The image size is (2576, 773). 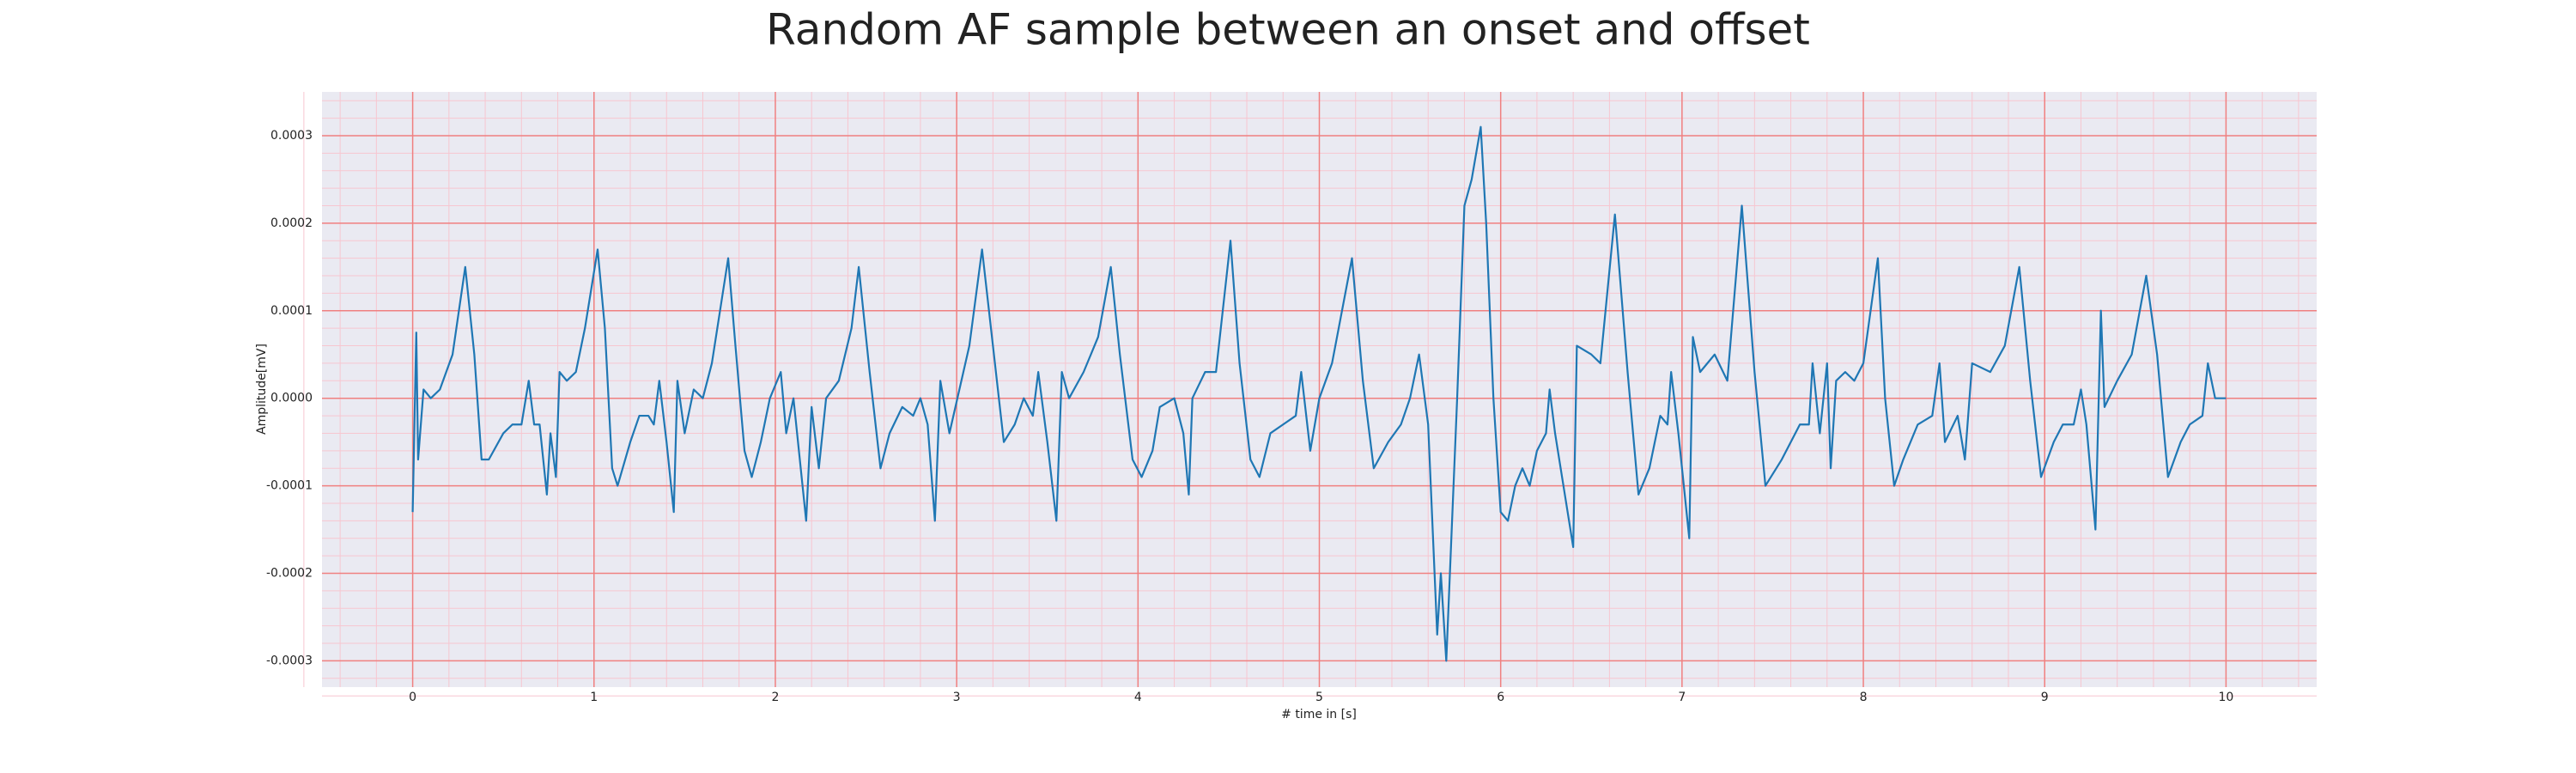 What do you see at coordinates (1864, 697) in the screenshot?
I see `x-tick-label: 8` at bounding box center [1864, 697].